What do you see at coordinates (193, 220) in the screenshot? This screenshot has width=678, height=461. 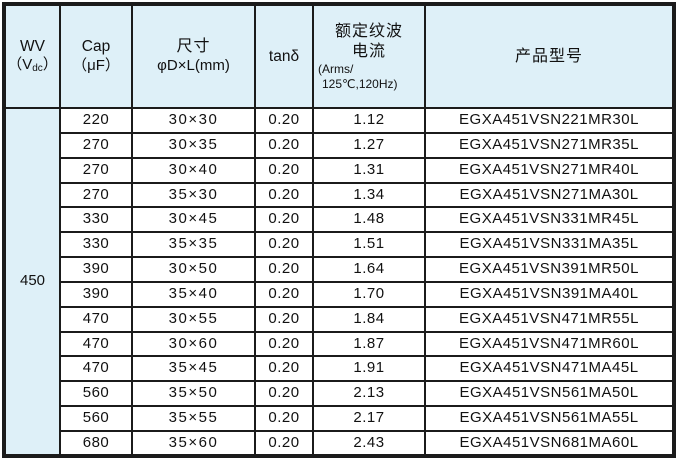 I see `size-cell: 30×45` at bounding box center [193, 220].